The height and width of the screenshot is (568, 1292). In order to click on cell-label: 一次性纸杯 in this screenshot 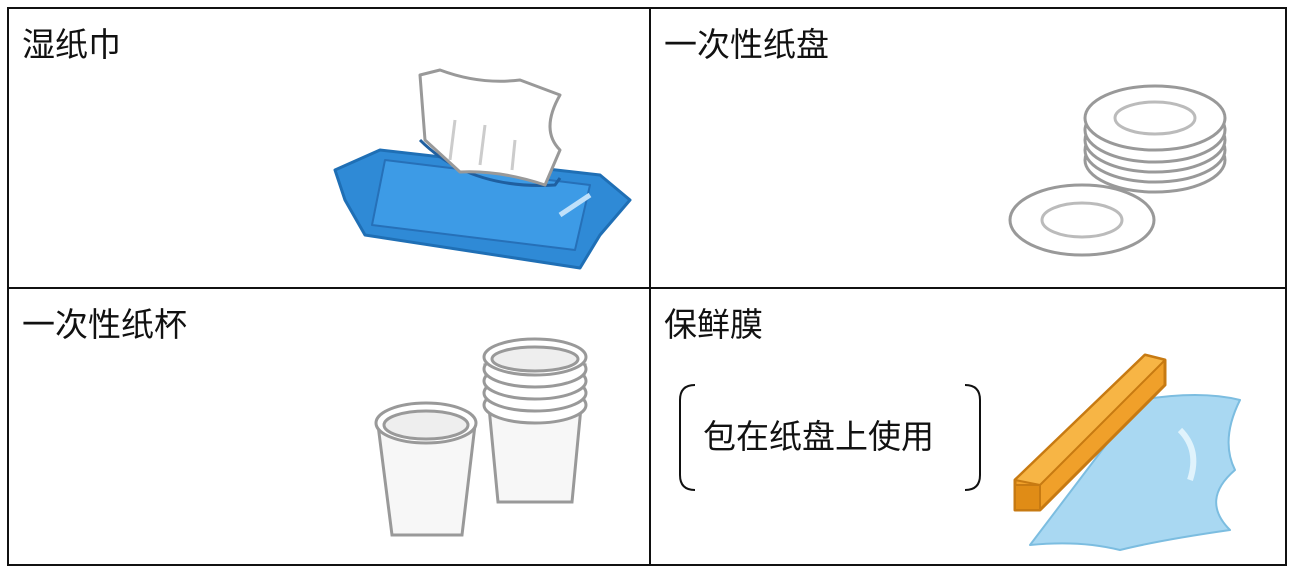, I will do `click(104, 324)`.